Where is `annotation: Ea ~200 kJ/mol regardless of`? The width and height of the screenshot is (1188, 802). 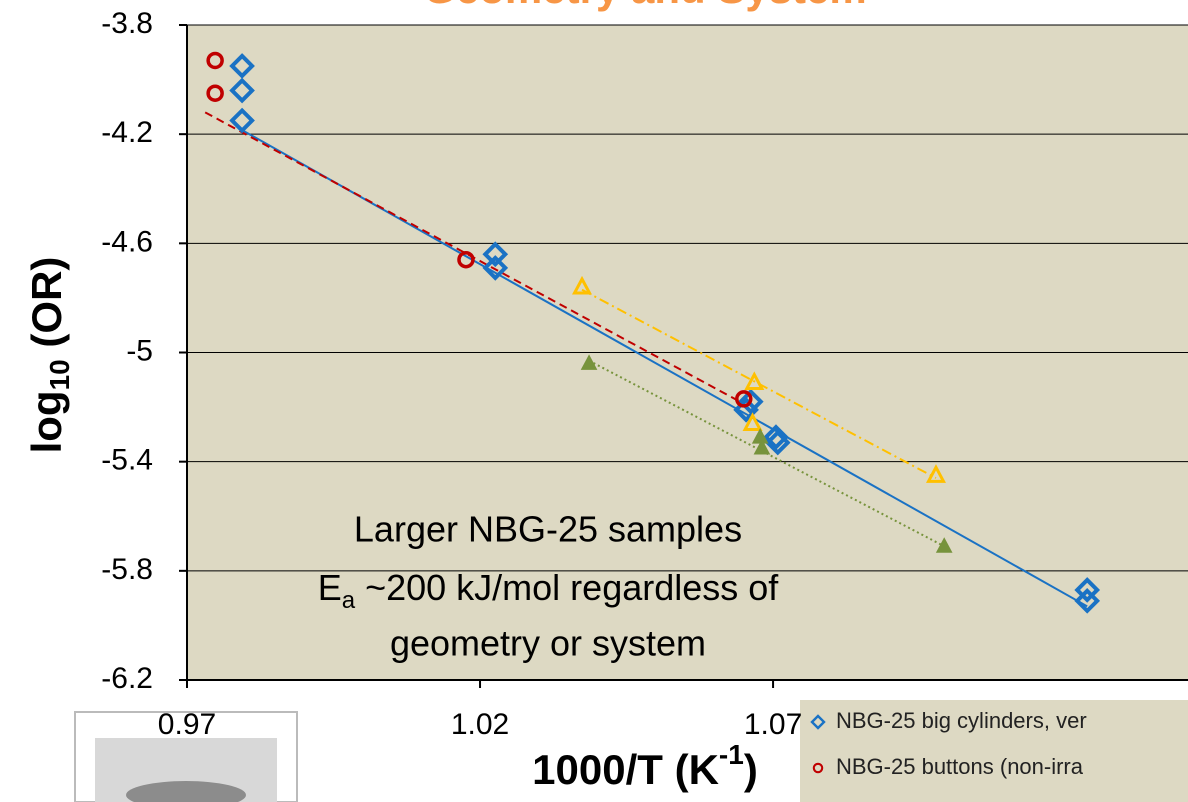
annotation: Ea ~200 kJ/mol regardless of is located at coordinates (549, 591).